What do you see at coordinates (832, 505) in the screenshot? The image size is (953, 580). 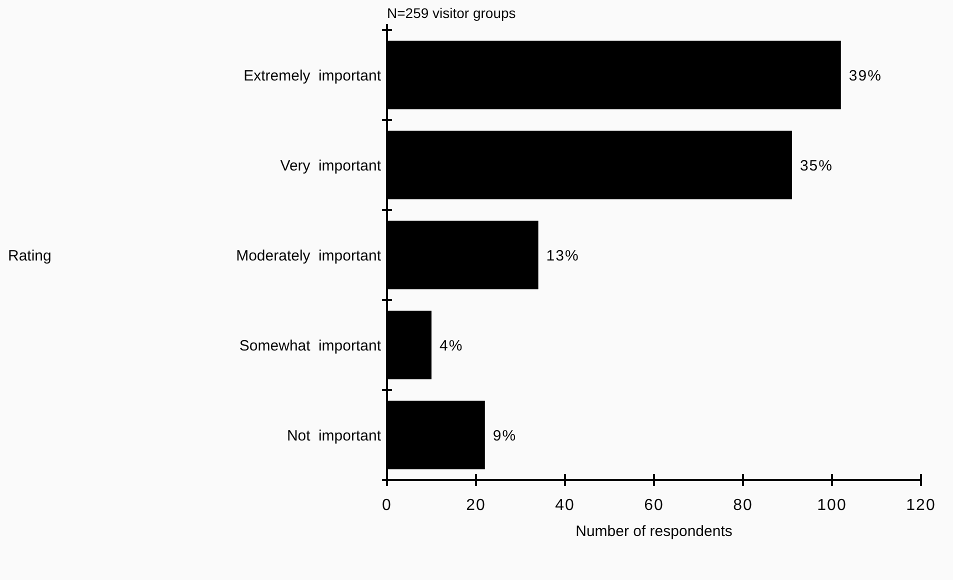 I see `x-tick-label: 100` at bounding box center [832, 505].